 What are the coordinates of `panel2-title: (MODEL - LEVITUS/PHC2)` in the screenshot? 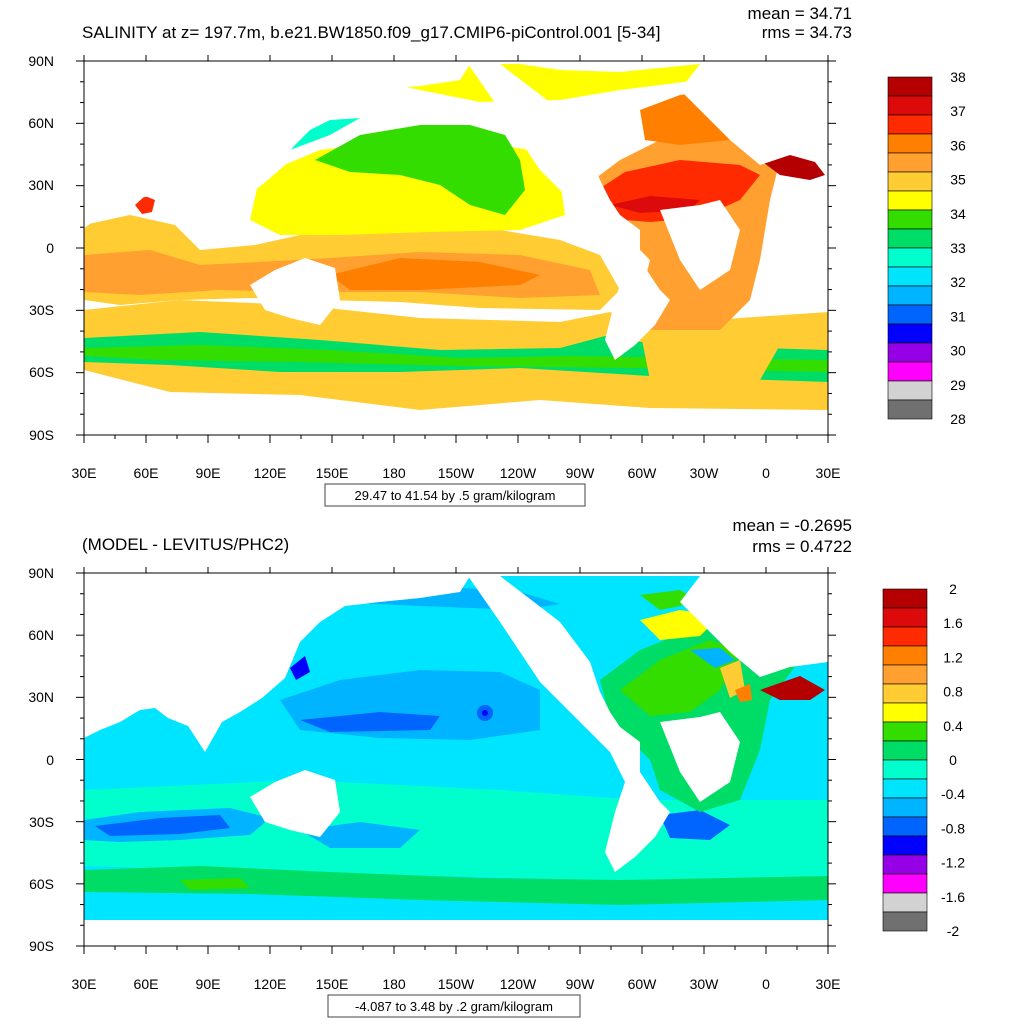 It's located at (185, 544).